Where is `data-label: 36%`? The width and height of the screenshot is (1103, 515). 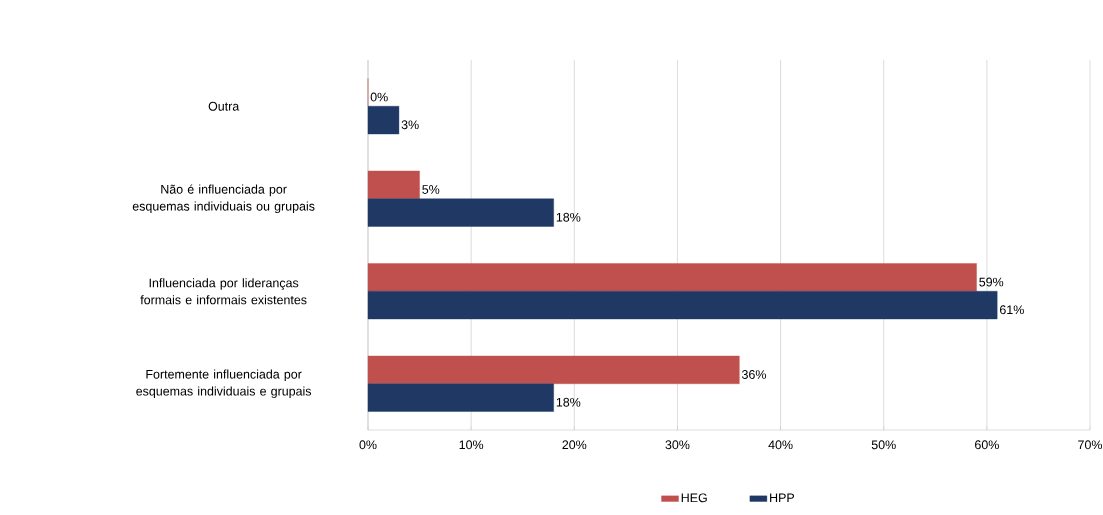
data-label: 36% is located at coordinates (753, 374).